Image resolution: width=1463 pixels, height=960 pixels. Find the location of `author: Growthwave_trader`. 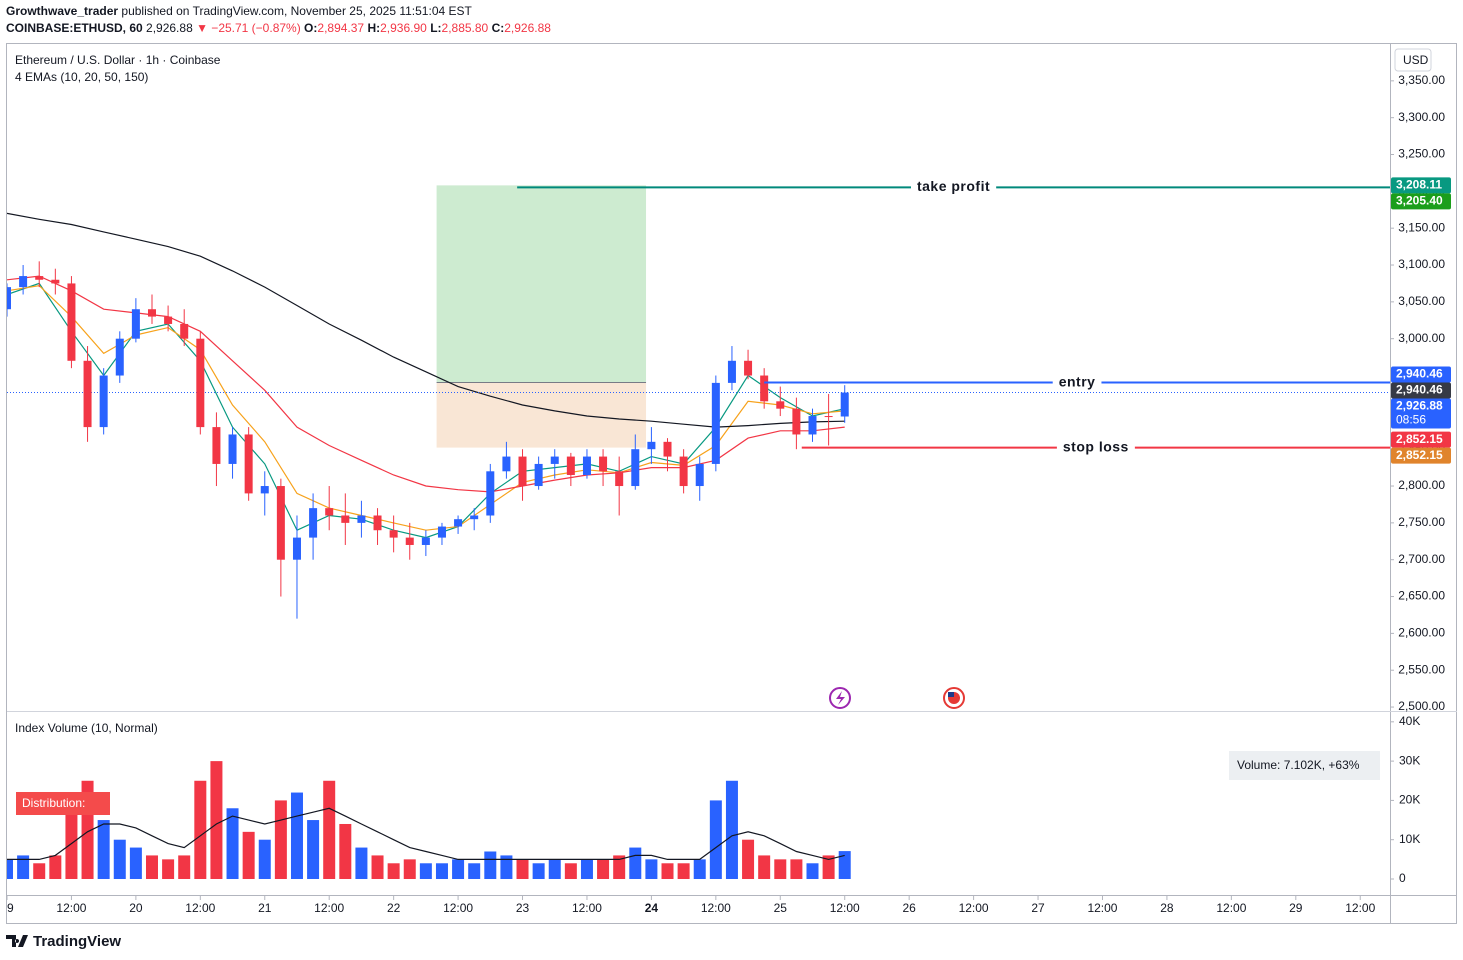

author: Growthwave_trader is located at coordinates (62, 11).